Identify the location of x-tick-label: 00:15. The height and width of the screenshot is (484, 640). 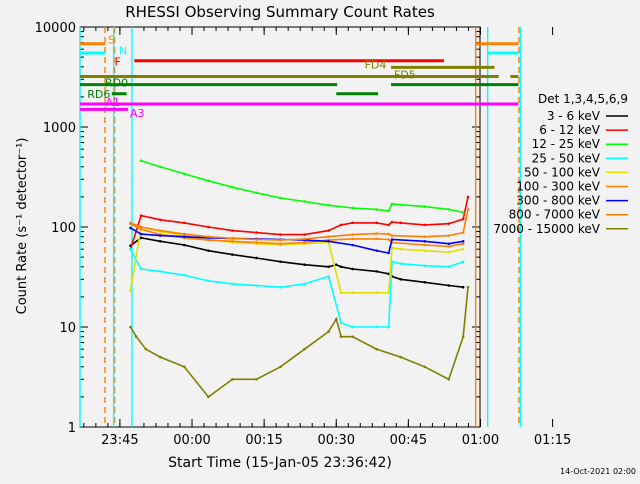
(263, 440).